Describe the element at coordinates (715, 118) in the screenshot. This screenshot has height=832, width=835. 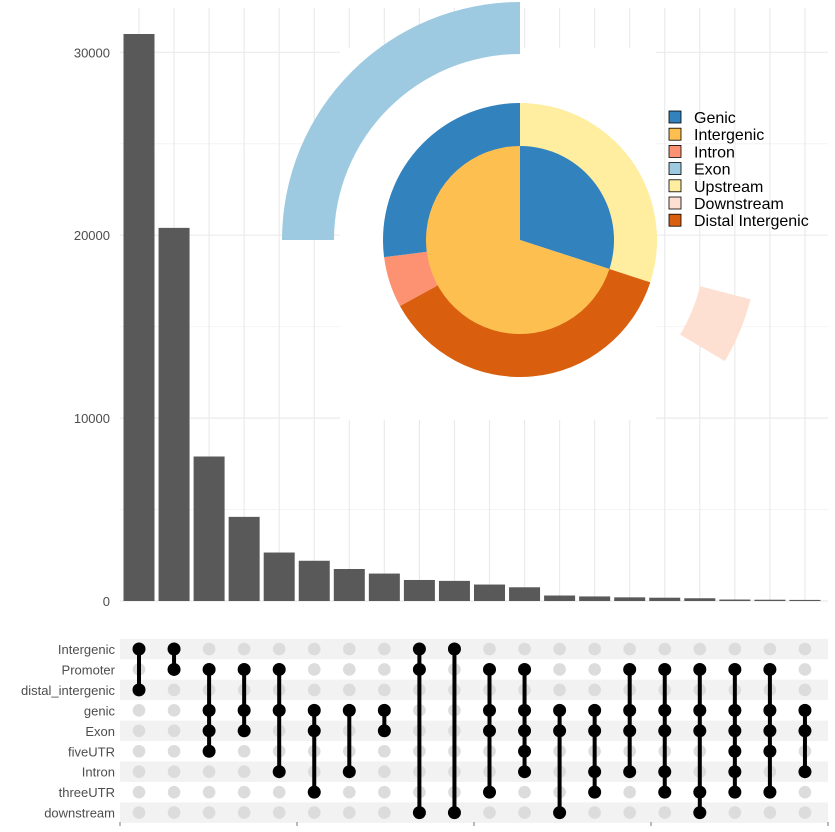
I see `legend-label: Genic` at that location.